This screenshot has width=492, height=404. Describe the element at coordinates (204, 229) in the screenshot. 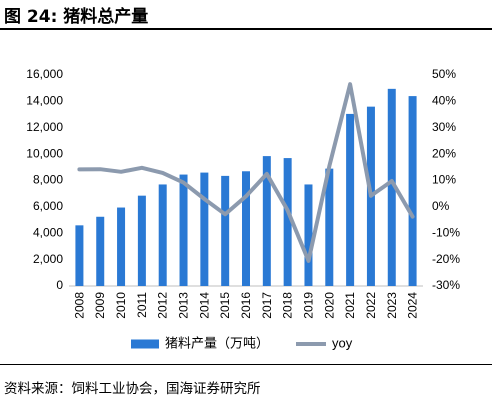

I see `bar-2014` at that location.